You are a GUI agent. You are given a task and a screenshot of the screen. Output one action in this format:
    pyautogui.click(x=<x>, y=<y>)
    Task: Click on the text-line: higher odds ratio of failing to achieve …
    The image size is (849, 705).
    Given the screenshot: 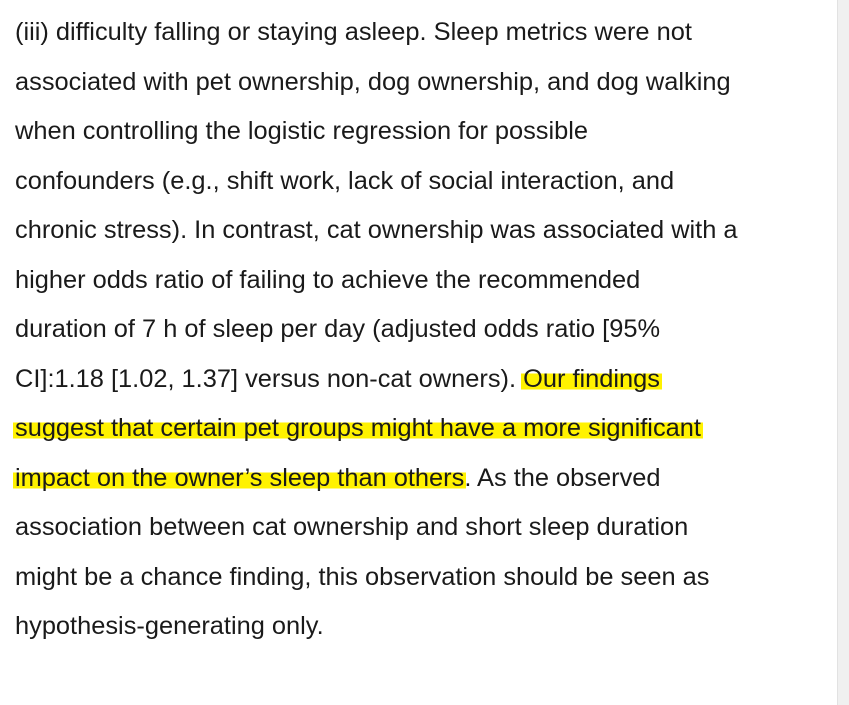 What is the action you would take?
    pyautogui.click(x=422, y=281)
    